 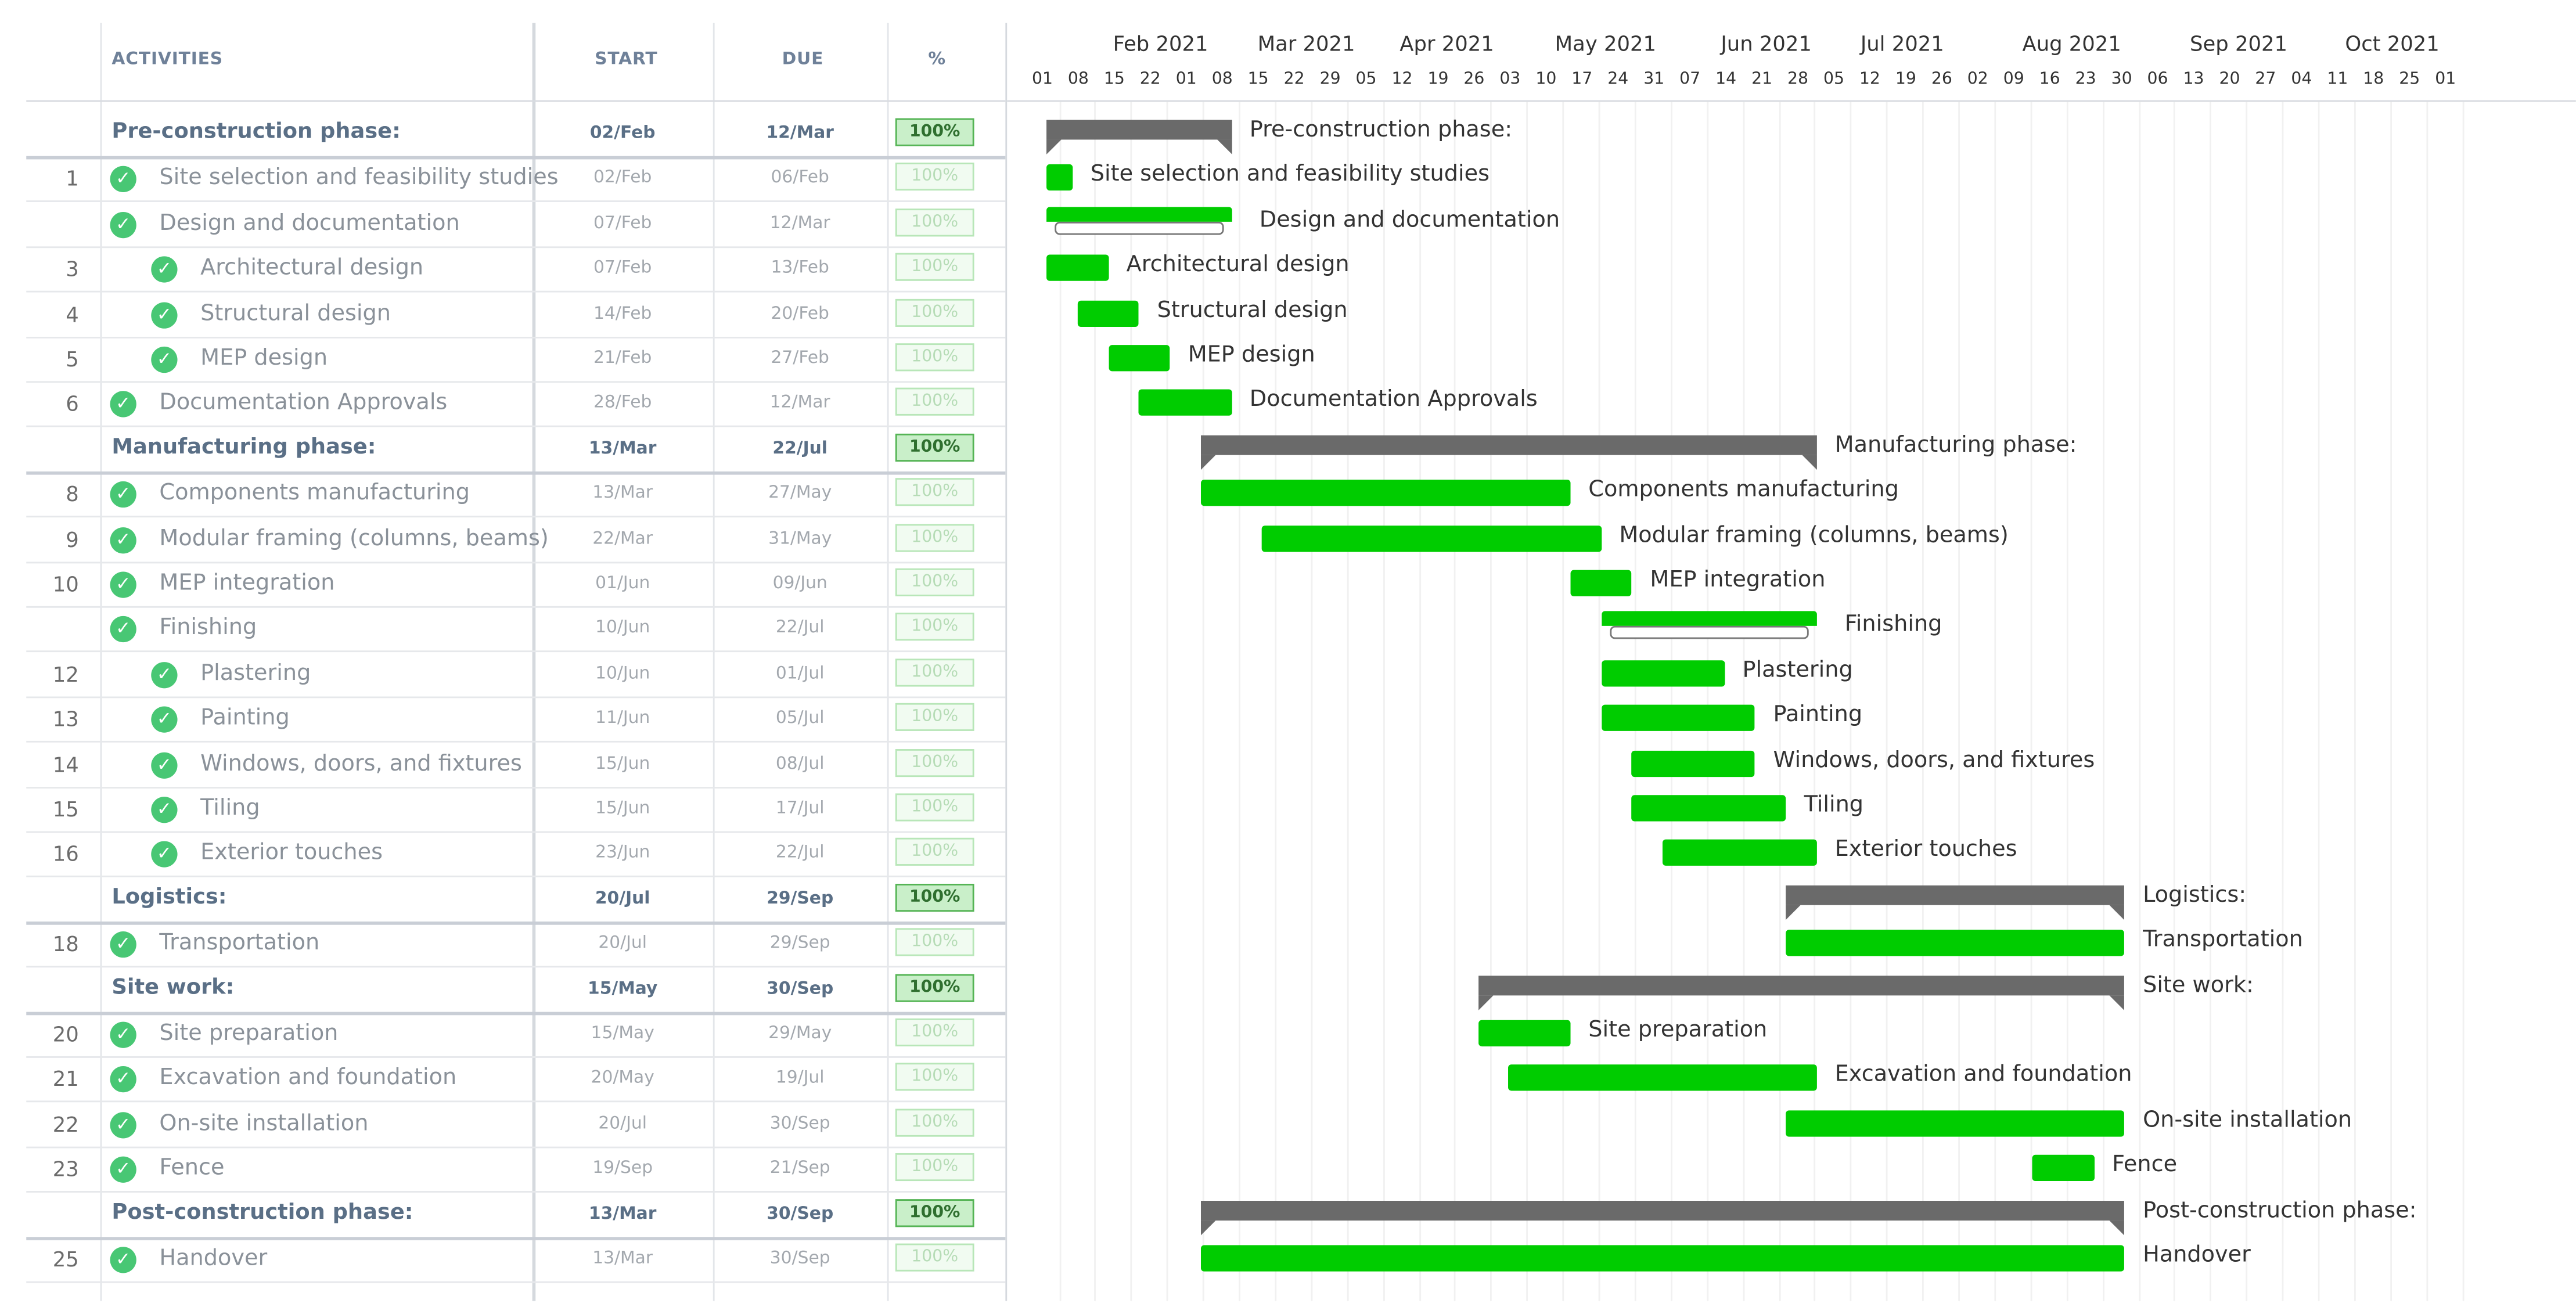 I want to click on table-row: 22 ✓ On-site installation 20/Jul 30/Sep 100%, so click(x=516, y=1125).